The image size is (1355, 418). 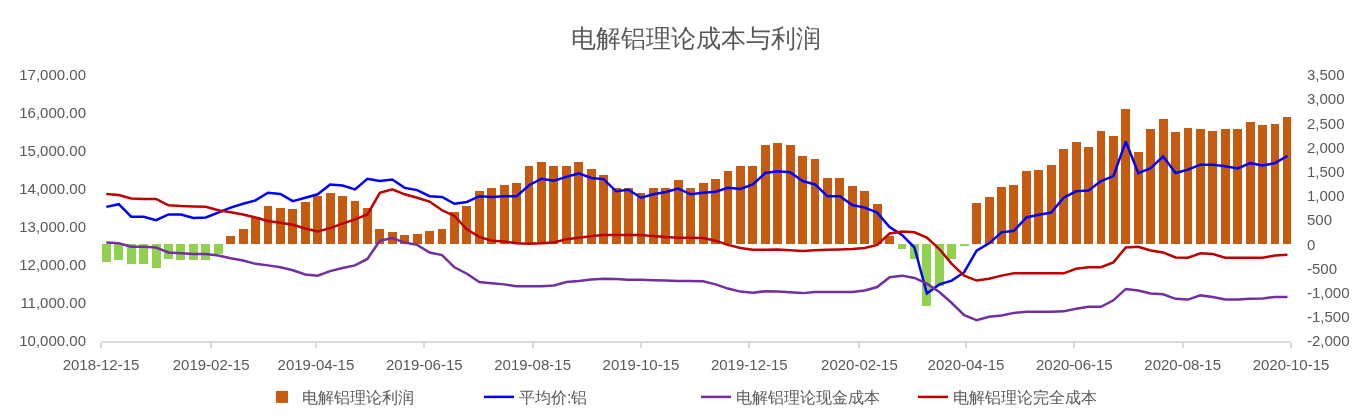 What do you see at coordinates (553, 398) in the screenshot?
I see `legend-label: 平均价:铝` at bounding box center [553, 398].